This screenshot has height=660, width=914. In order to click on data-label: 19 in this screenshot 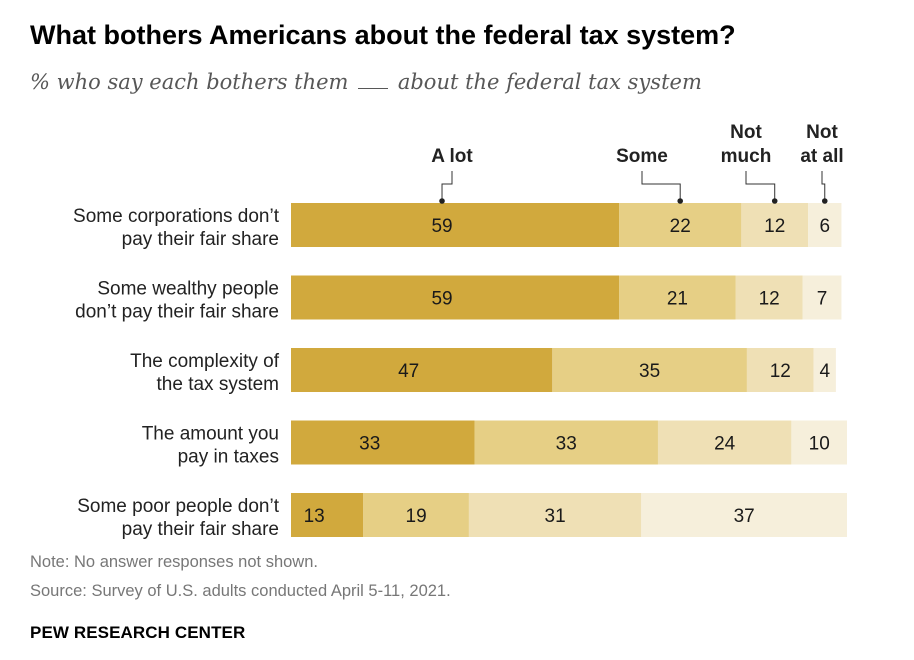, I will do `click(416, 516)`.